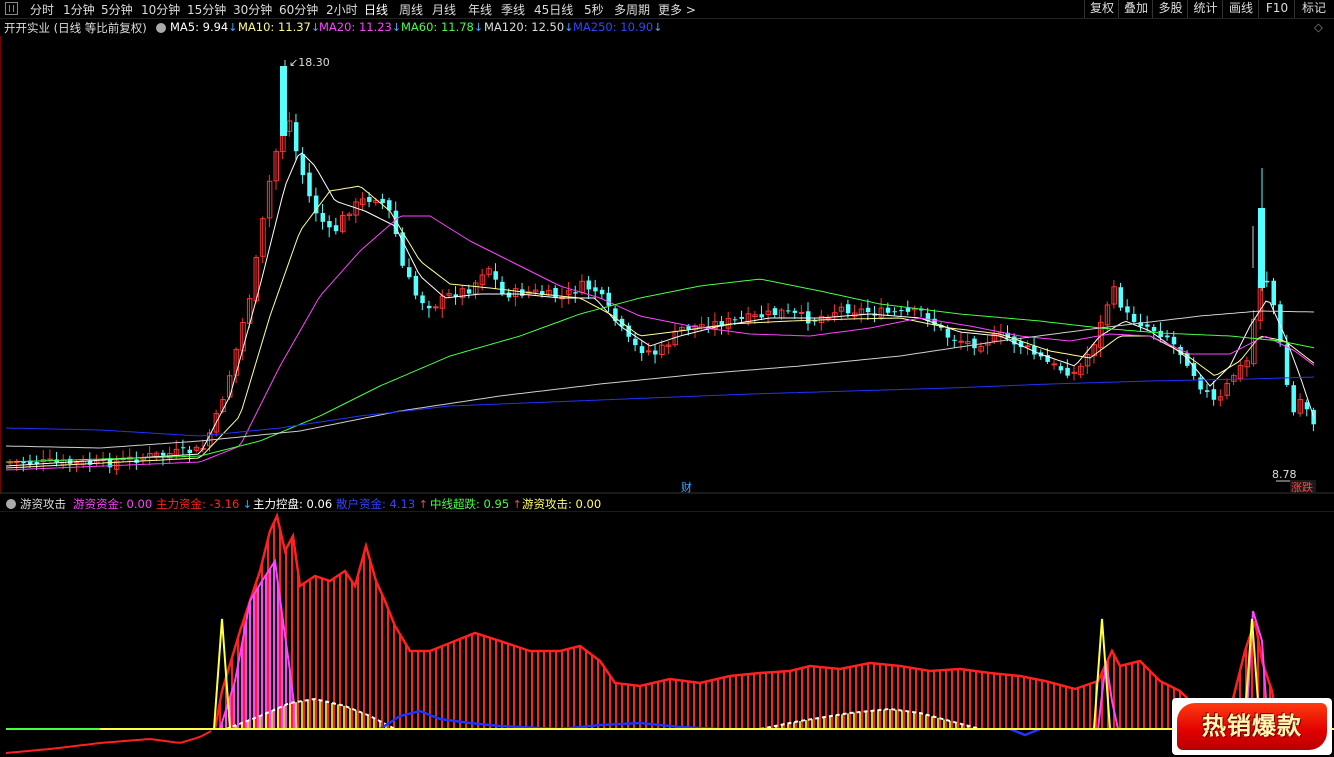  What do you see at coordinates (480, 10) in the screenshot?
I see `tab-11: 年线` at bounding box center [480, 10].